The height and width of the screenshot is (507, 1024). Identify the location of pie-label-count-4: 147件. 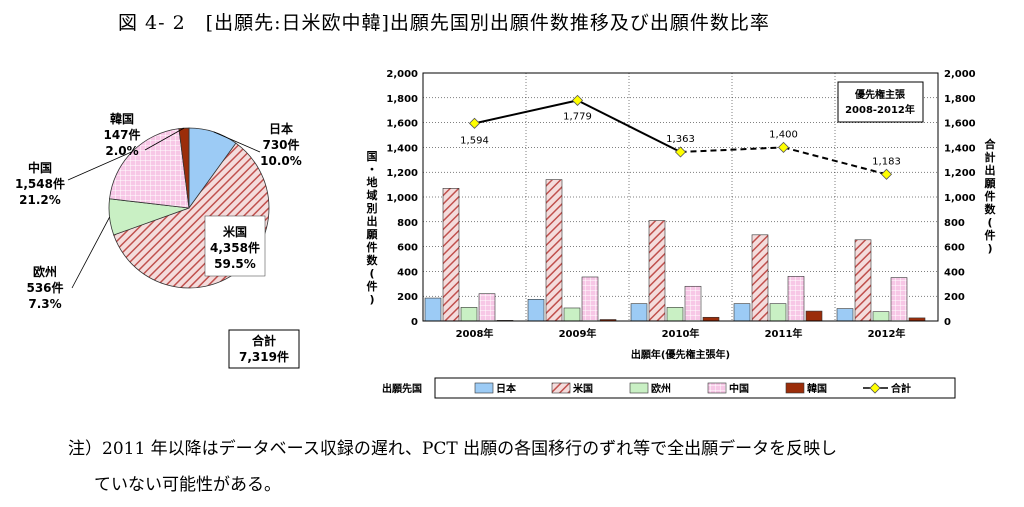
(121, 134).